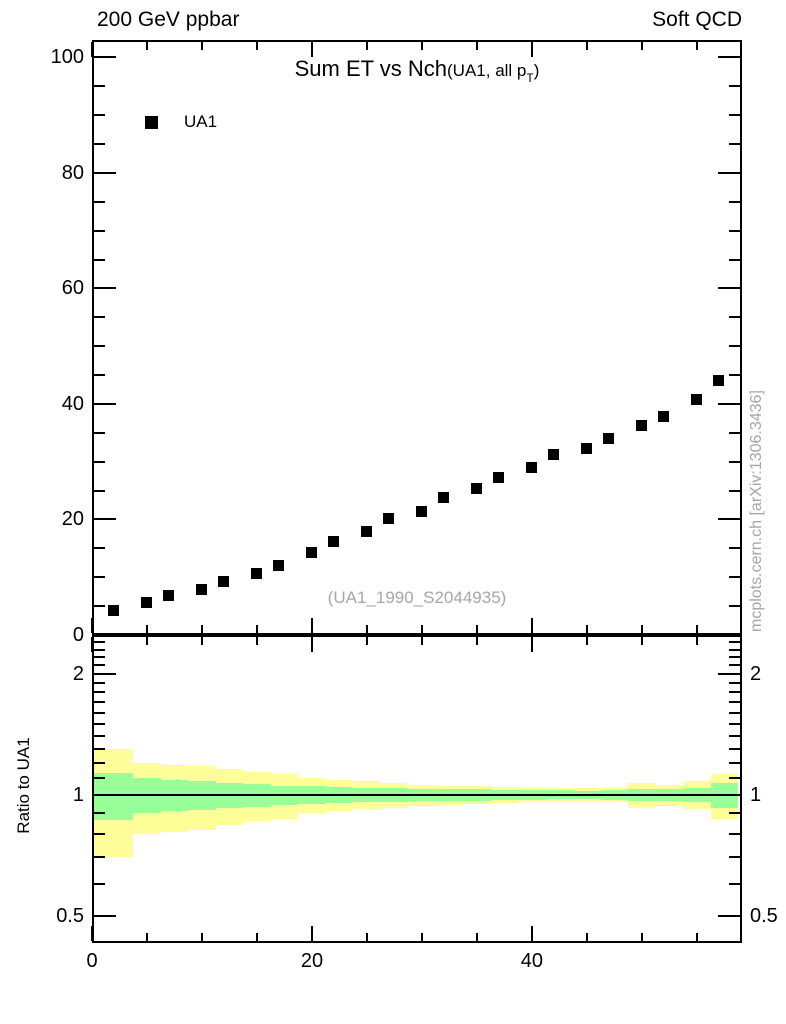 This screenshot has height=1024, width=786. Describe the element at coordinates (756, 673) in the screenshot. I see `ratio-y-tick-label-right: 2` at that location.